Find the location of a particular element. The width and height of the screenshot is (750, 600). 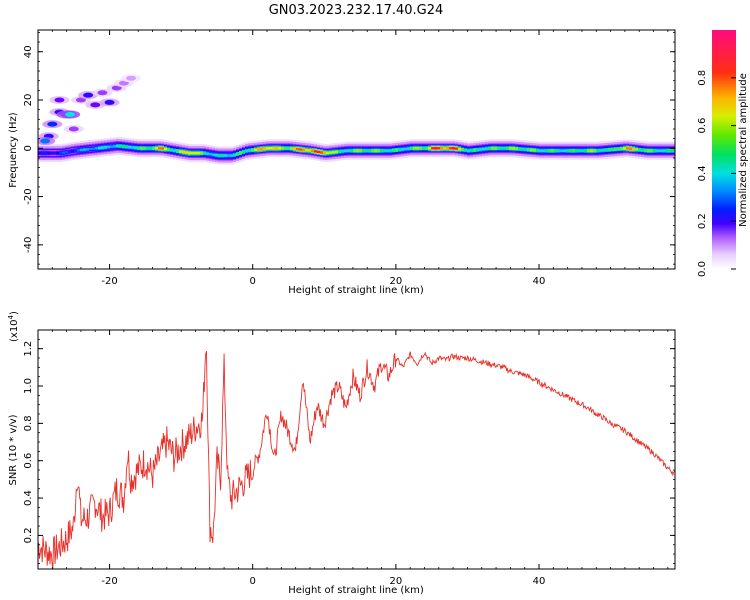

y-tick-label: 0.6 is located at coordinates (28, 461).